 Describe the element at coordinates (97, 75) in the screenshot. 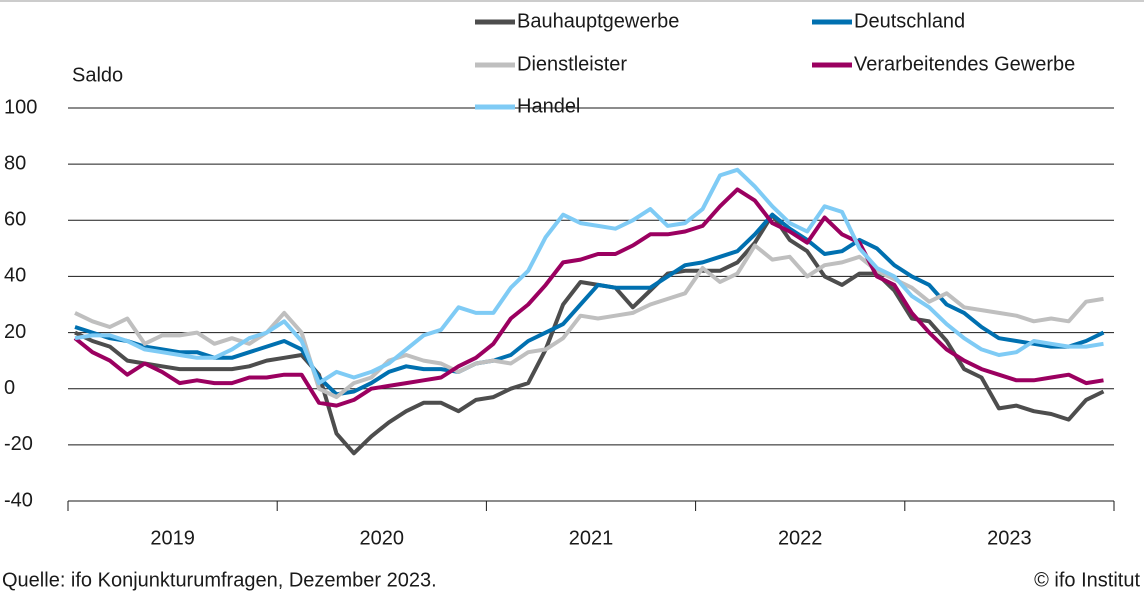

I see `y-axis-label: Saldo` at that location.